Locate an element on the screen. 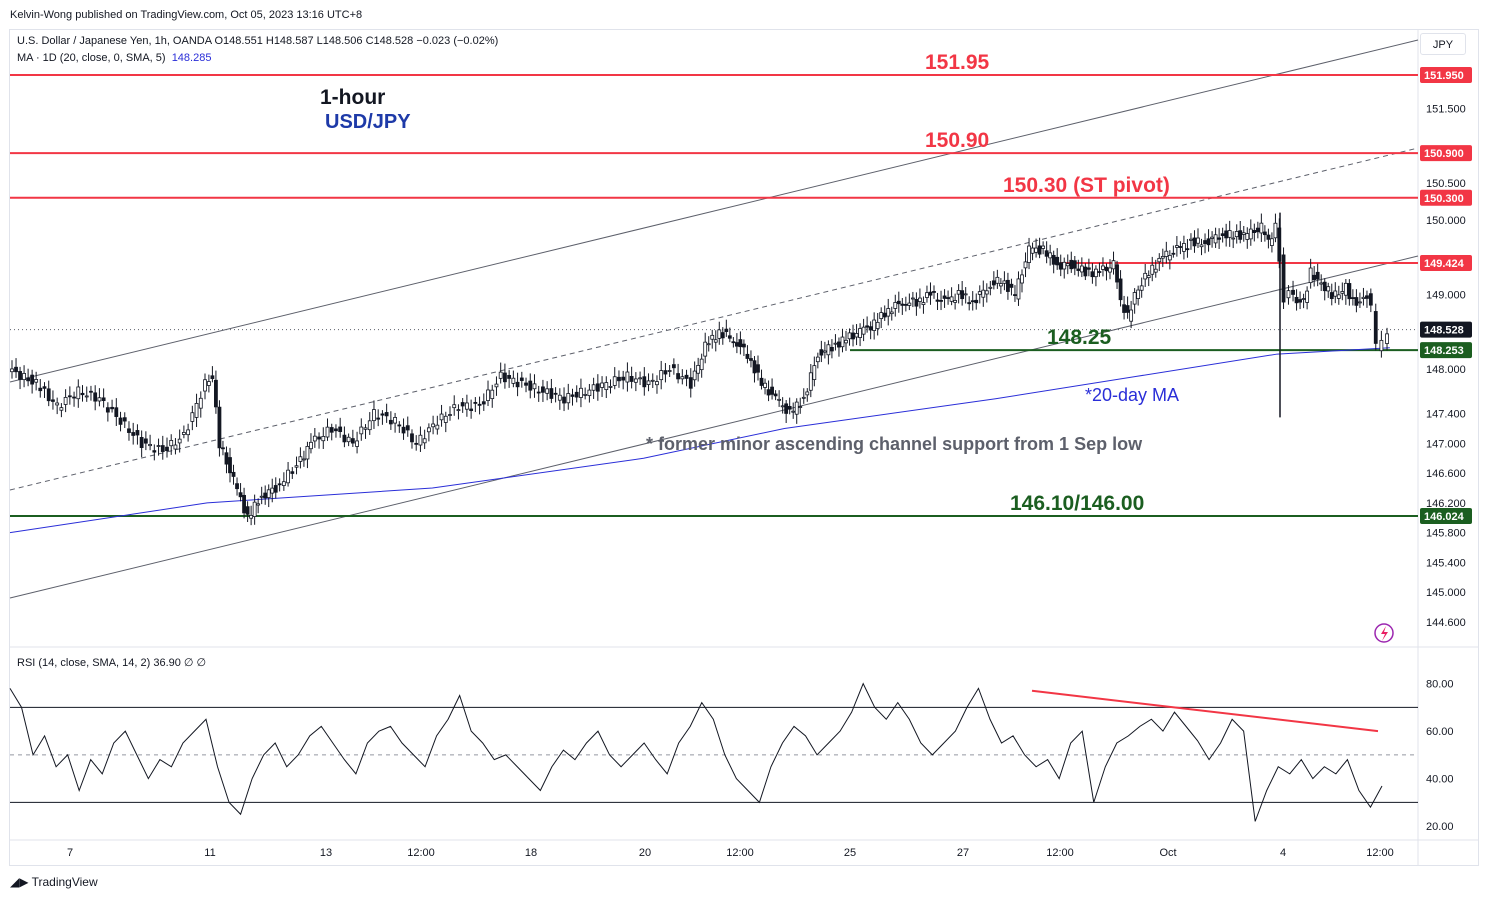  tradingview-logo-text: TradingView is located at coordinates (64, 882).